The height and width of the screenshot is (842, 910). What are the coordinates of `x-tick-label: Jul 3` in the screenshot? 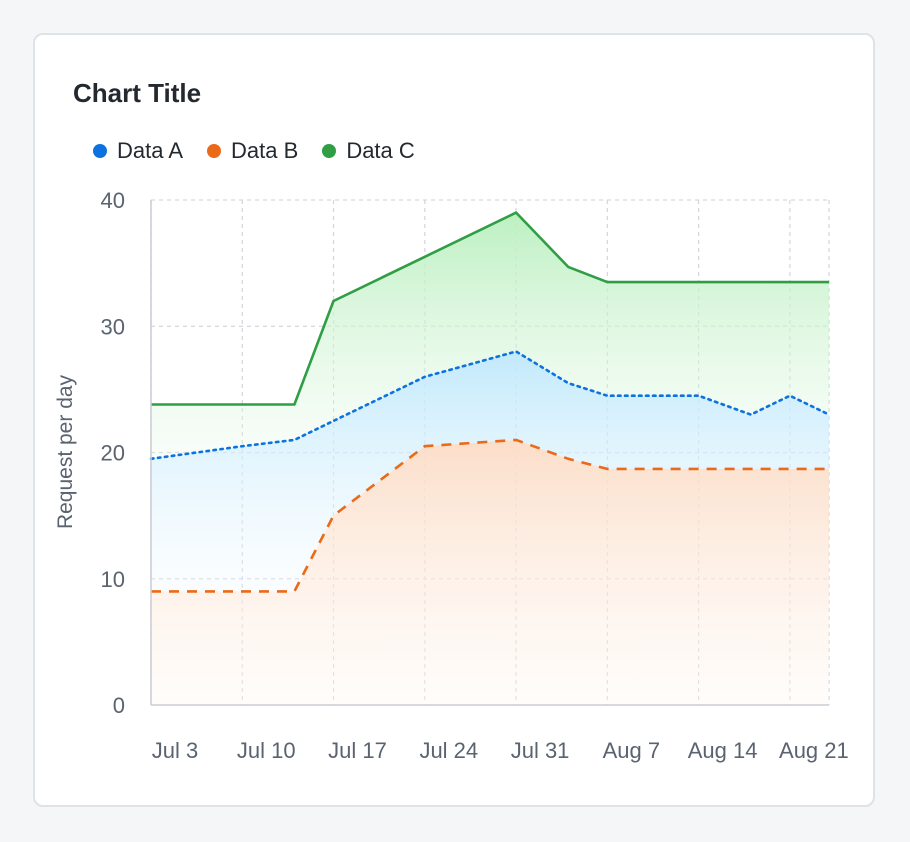 It's located at (175, 750).